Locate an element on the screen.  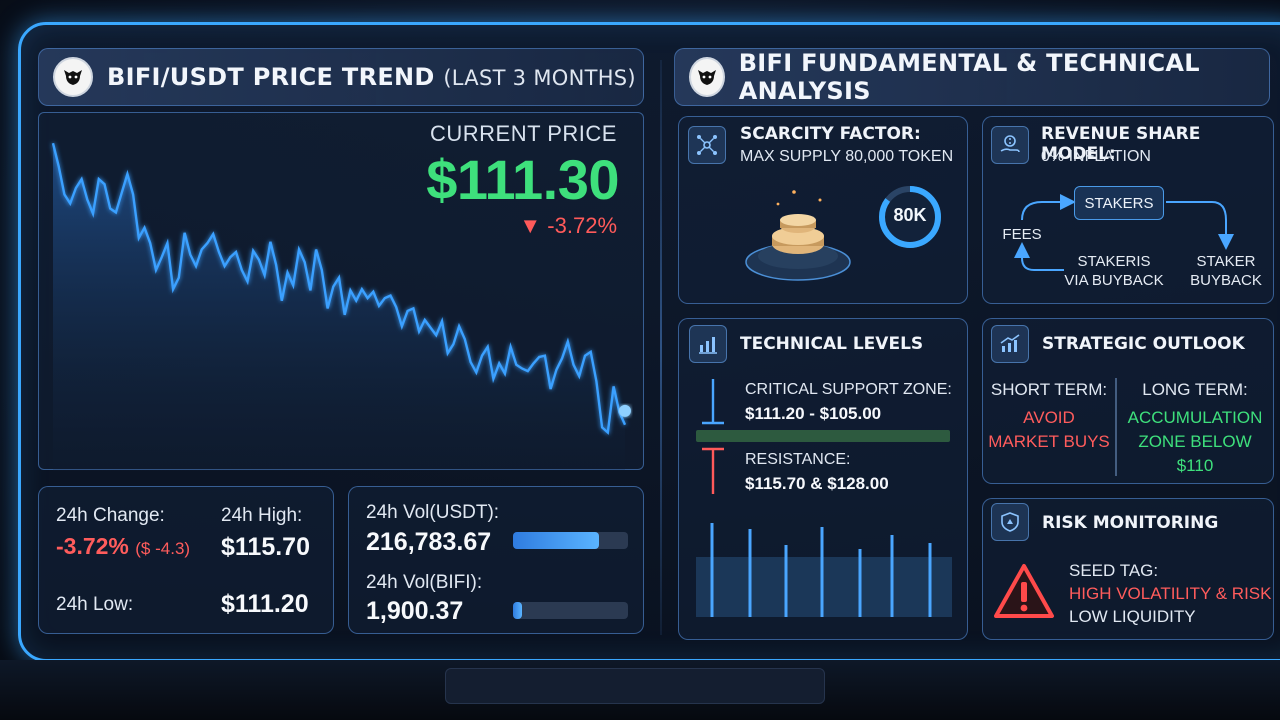
vol-usdt-bar-fill is located at coordinates (556, 540).